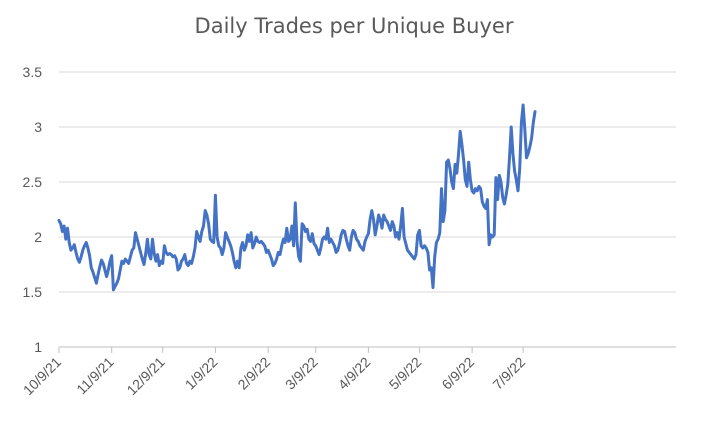  I want to click on x-tick-label: 11/9/21, so click(95, 376).